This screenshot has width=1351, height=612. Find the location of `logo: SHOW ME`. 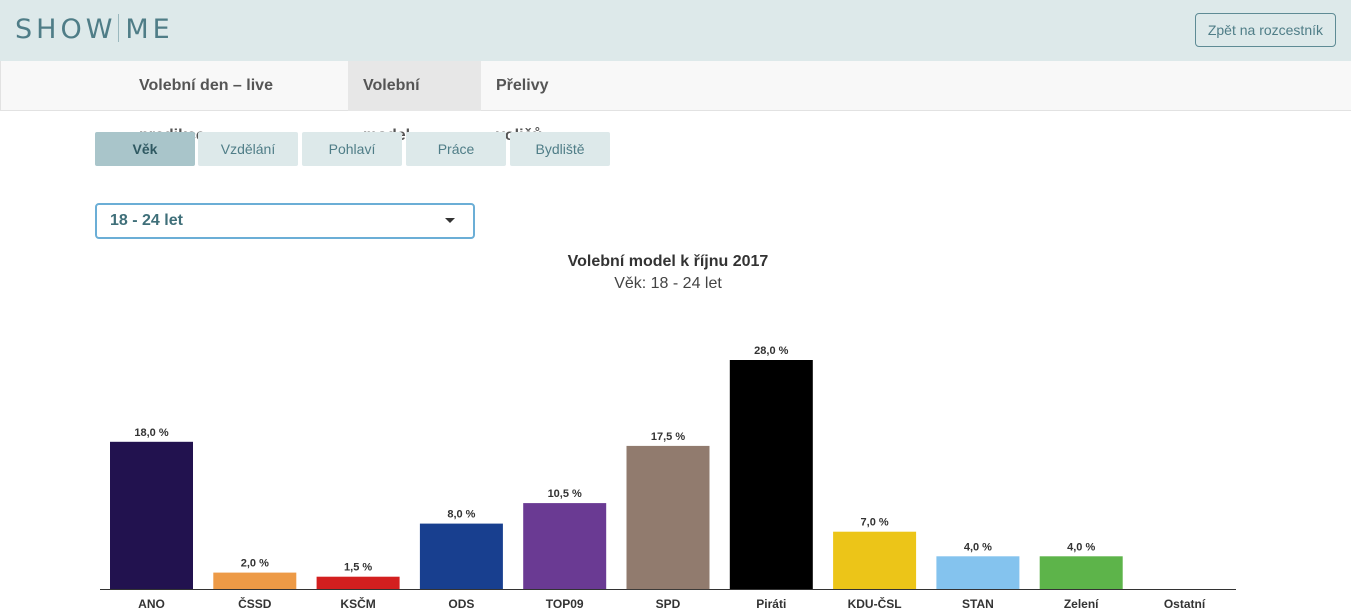

logo: SHOW ME is located at coordinates (94, 29).